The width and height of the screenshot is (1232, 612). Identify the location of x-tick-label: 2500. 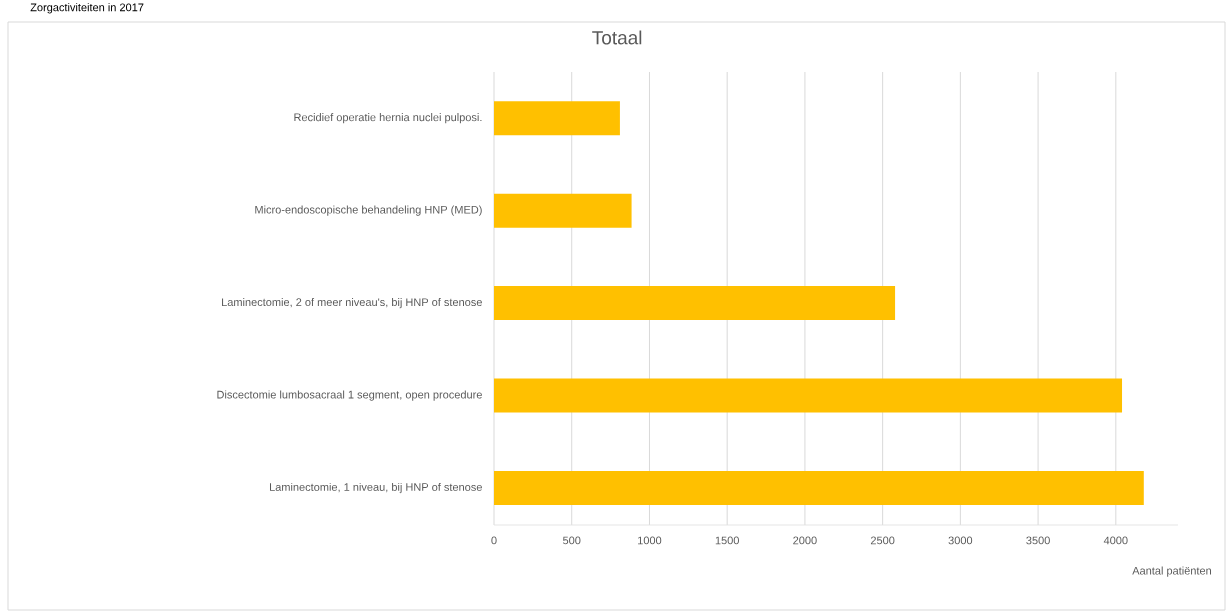
(882, 540).